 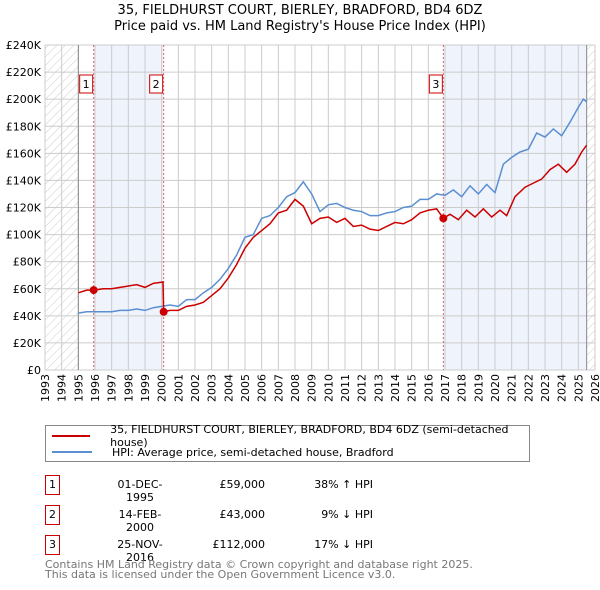 I want to click on x-tick-label: 2001, so click(x=178, y=388).